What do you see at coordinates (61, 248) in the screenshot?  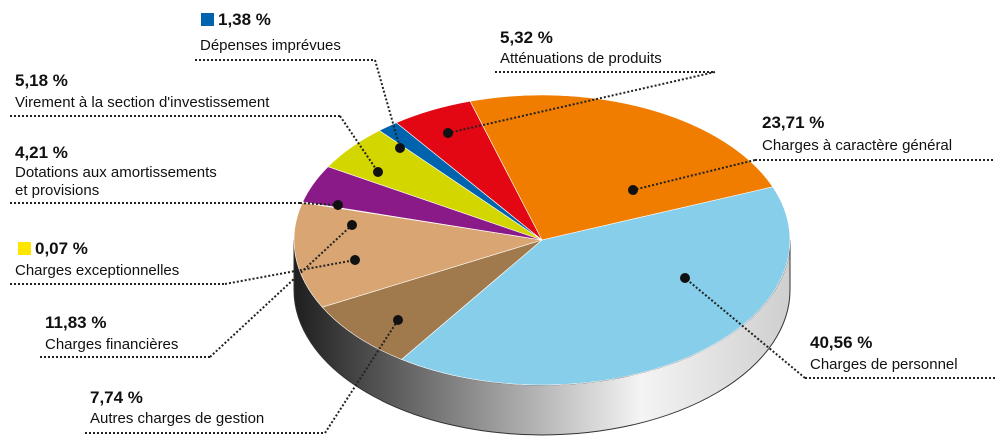 I see `value-label: 0,07 %` at bounding box center [61, 248].